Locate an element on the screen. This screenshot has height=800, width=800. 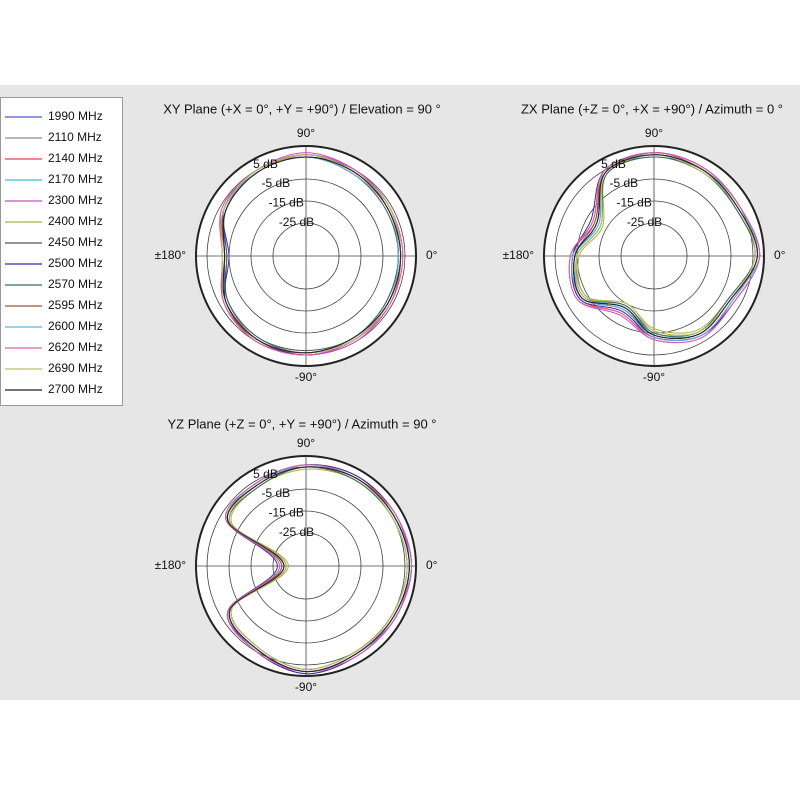
legend-label: 2600 MHz is located at coordinates (75, 326).